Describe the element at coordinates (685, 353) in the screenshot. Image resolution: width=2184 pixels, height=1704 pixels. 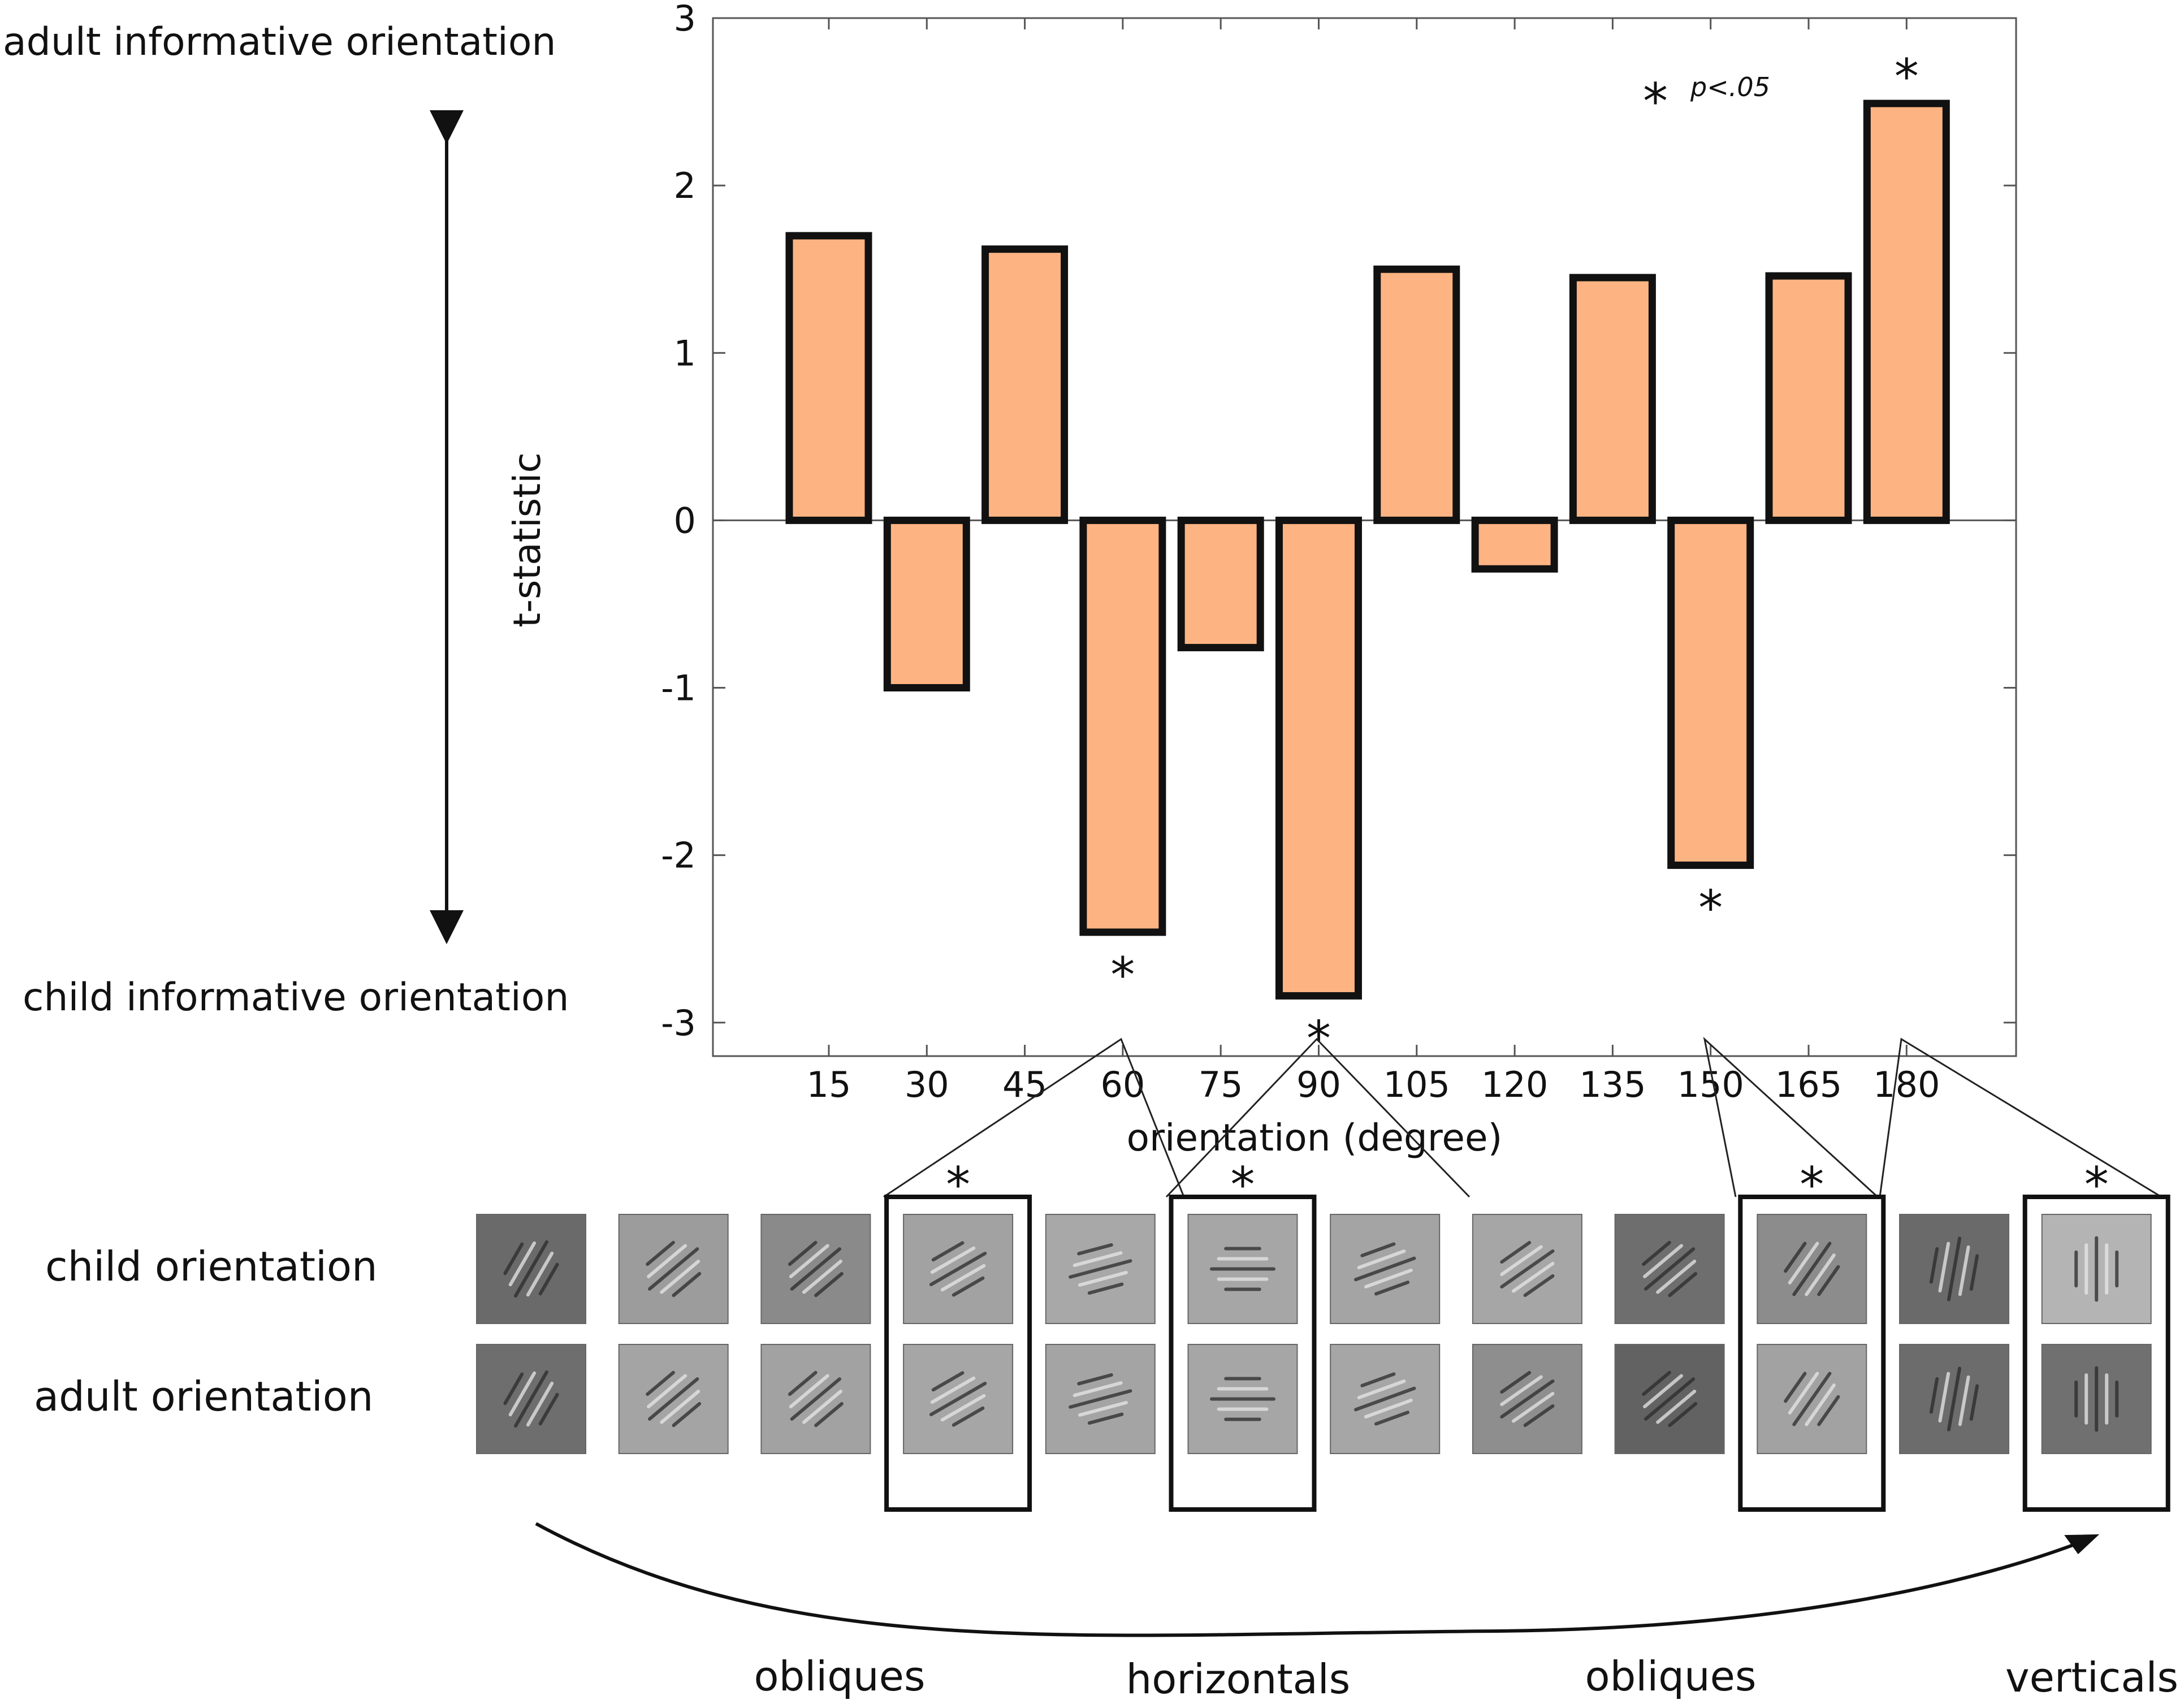
I see `y-tick-label: 1` at that location.